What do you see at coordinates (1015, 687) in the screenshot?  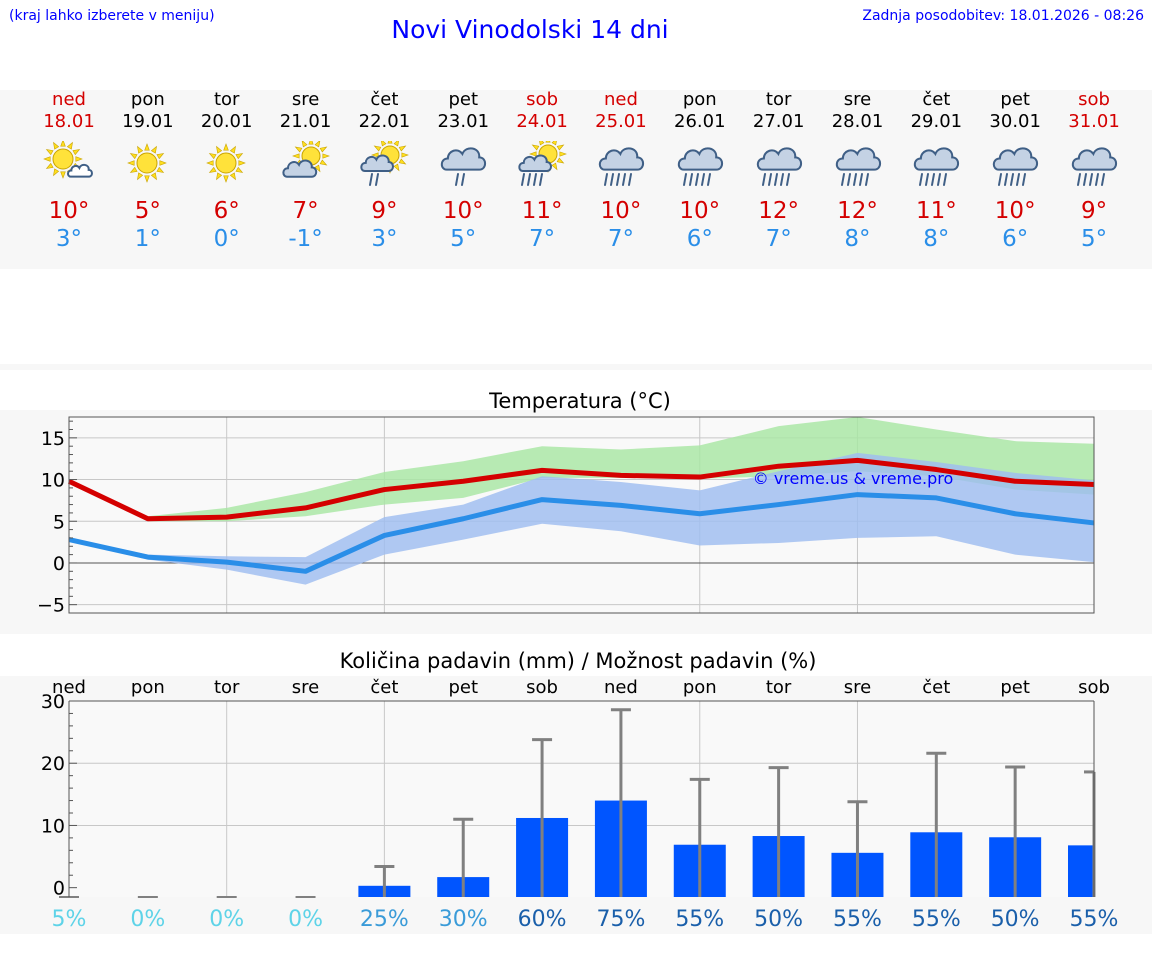 I see `precipitation-day-label: pet` at bounding box center [1015, 687].